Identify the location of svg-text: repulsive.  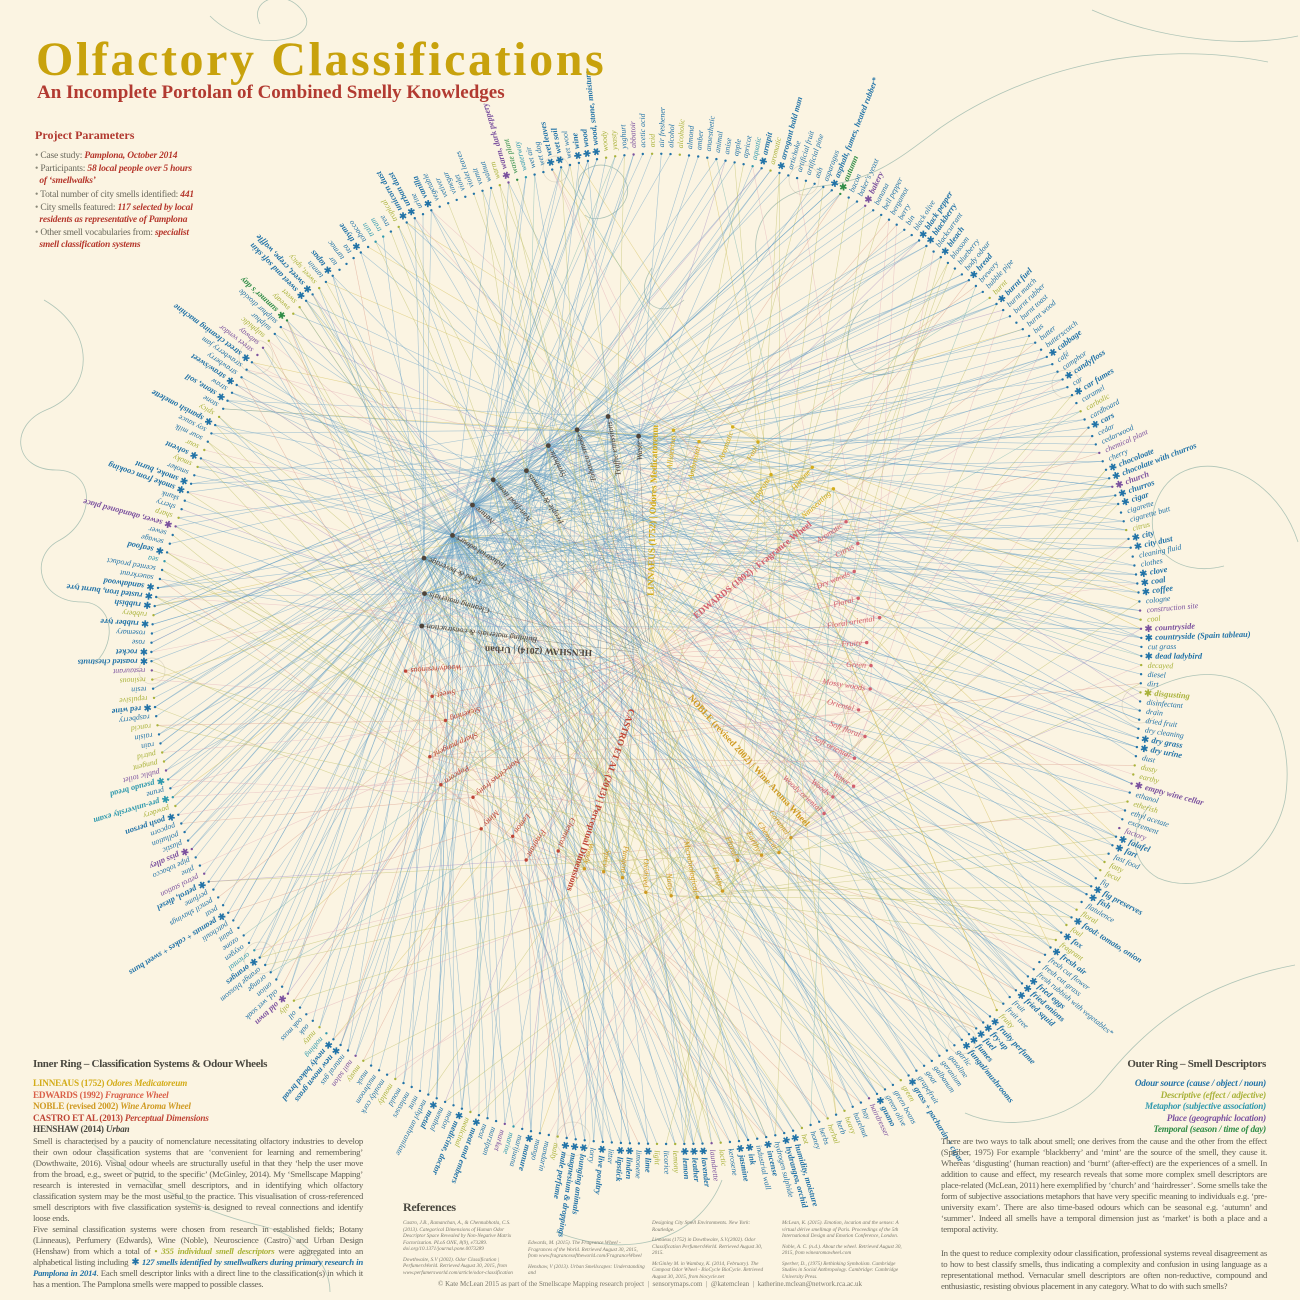
(133, 700).